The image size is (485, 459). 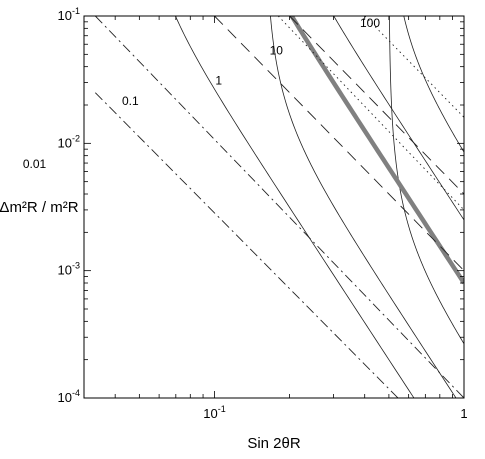 I want to click on reference-line-dashed, so click(x=376, y=105).